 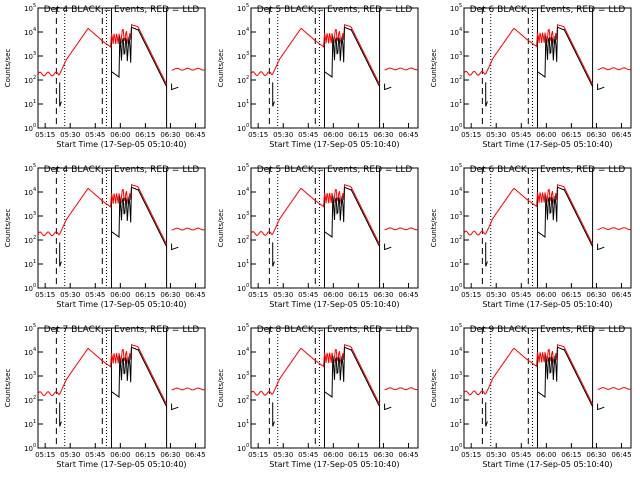 I want to click on chart-title: Det 4 BLACK = Events, RED = LLD, so click(x=122, y=170).